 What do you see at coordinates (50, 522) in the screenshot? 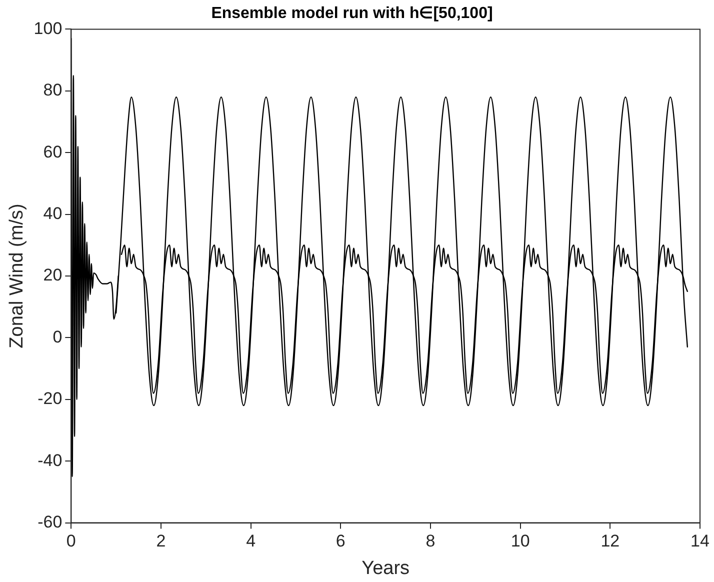
I see `y-tick-label: -60` at bounding box center [50, 522].